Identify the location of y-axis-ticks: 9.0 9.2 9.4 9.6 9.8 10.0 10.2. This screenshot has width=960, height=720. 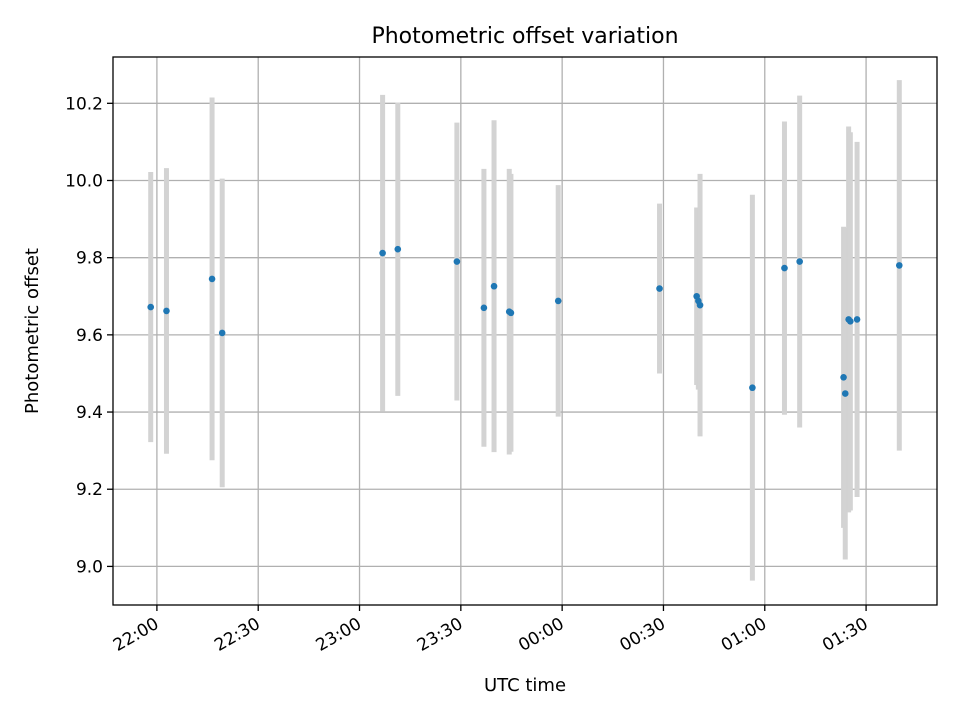
(89, 335).